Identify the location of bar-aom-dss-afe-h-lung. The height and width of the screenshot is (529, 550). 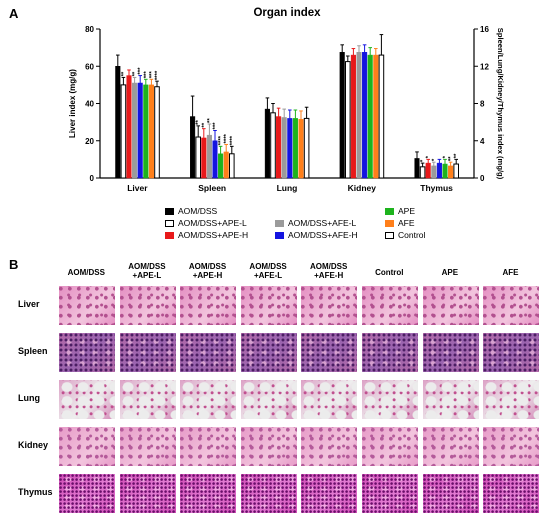
(290, 148).